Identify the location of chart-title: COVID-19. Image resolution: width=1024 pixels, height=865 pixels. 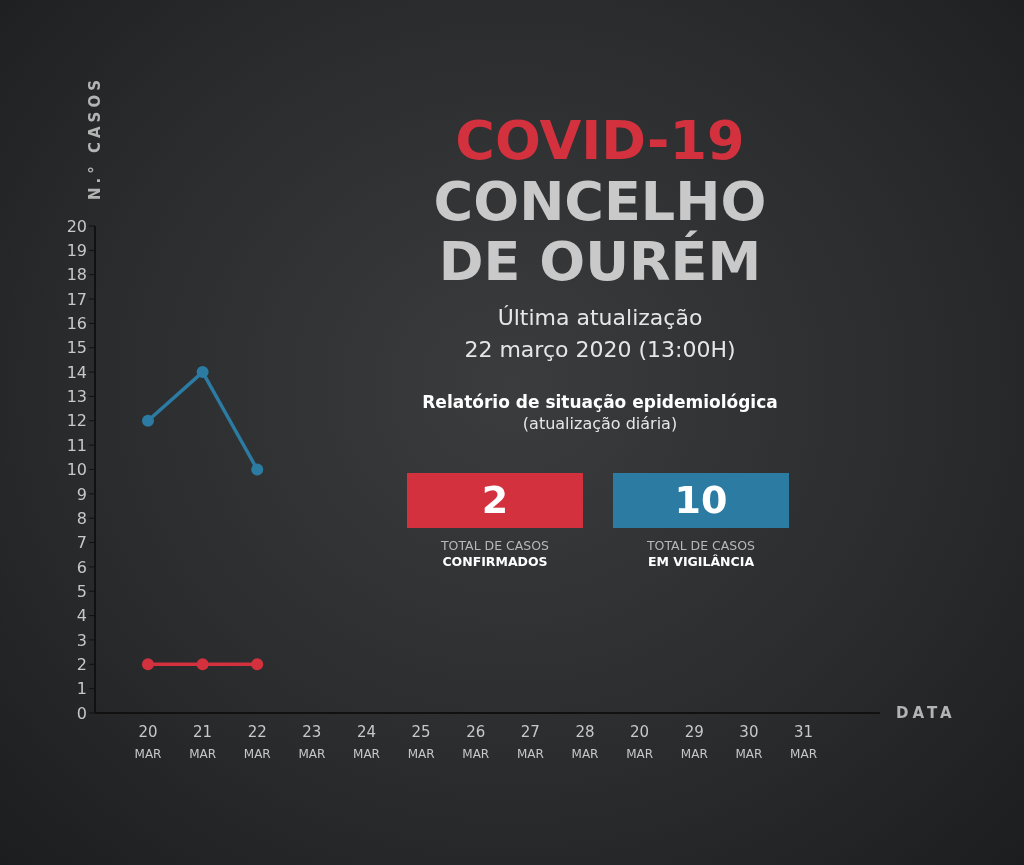
(600, 140).